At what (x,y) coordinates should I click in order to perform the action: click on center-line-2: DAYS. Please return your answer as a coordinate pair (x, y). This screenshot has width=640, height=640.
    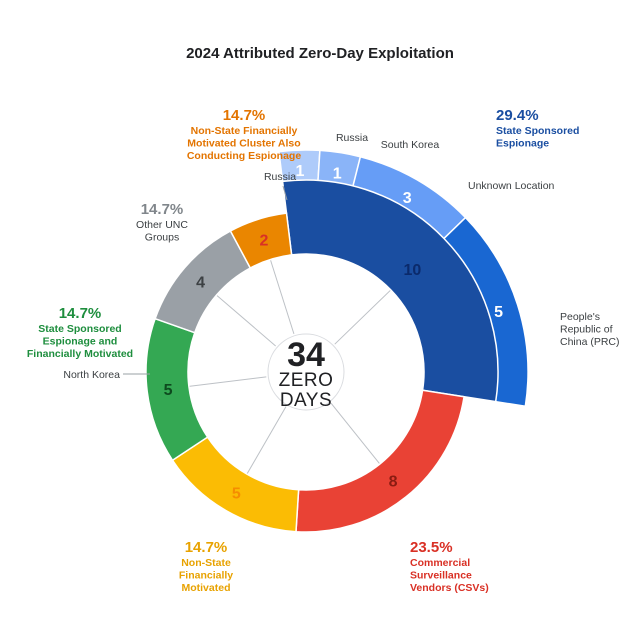
    Looking at the image, I should click on (306, 400).